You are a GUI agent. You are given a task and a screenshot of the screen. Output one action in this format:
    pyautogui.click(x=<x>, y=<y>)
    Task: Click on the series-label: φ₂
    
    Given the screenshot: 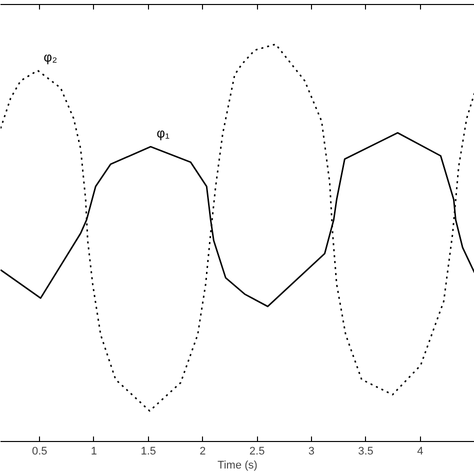 What is the action you would take?
    pyautogui.click(x=51, y=56)
    